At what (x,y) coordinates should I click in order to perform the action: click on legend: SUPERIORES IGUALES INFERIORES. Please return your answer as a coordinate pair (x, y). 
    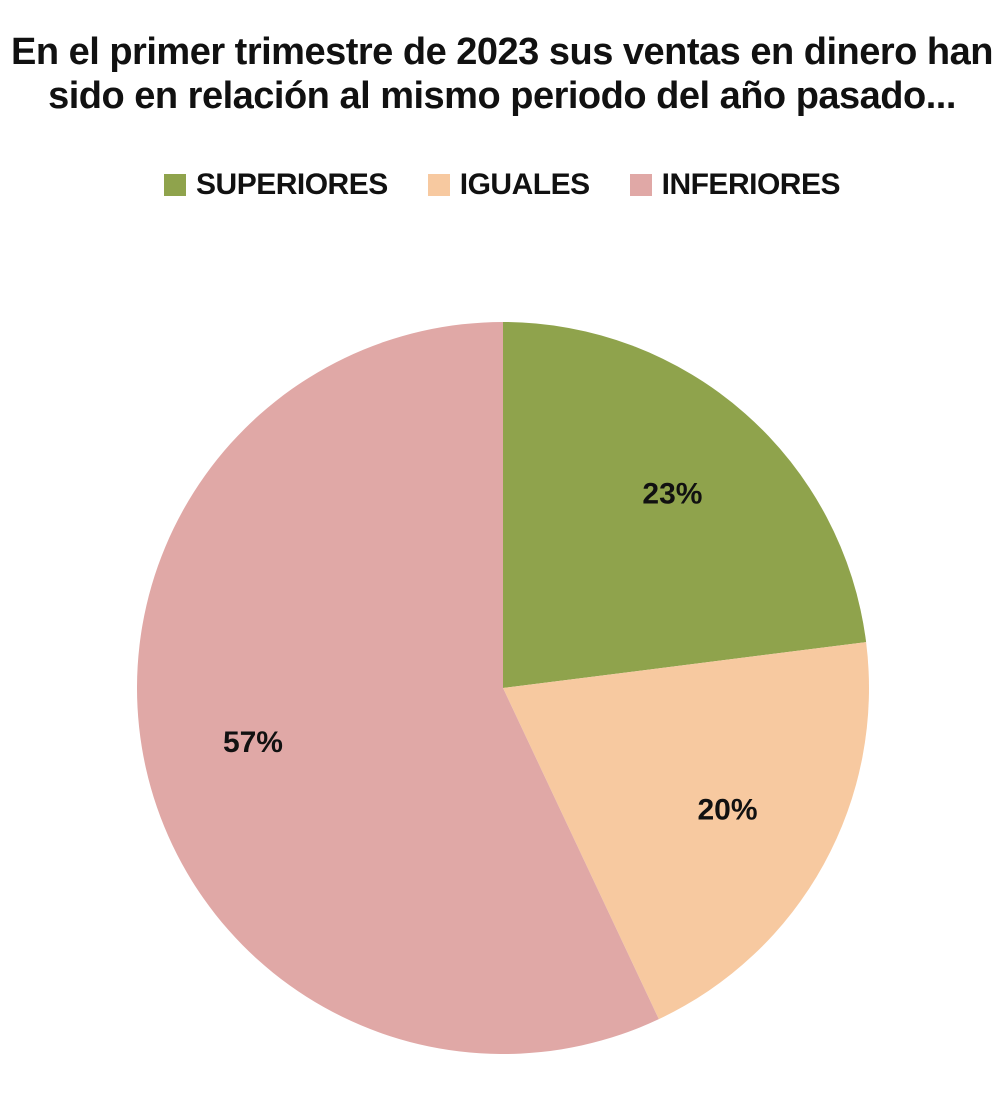
    Looking at the image, I should click on (502, 185).